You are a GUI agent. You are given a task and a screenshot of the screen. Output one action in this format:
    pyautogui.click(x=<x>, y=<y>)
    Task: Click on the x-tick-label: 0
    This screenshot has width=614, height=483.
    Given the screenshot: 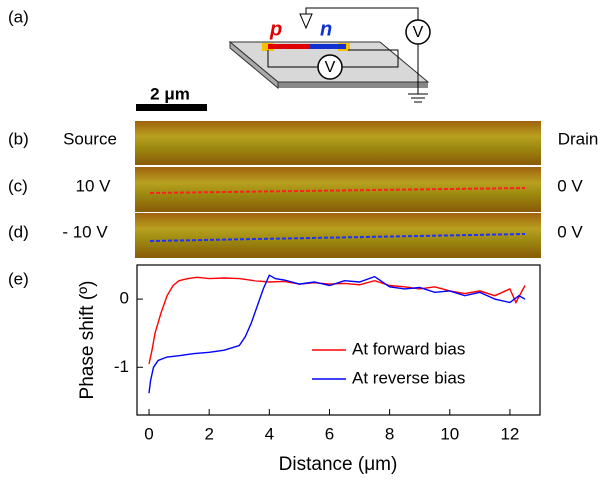 What is the action you would take?
    pyautogui.click(x=148, y=433)
    